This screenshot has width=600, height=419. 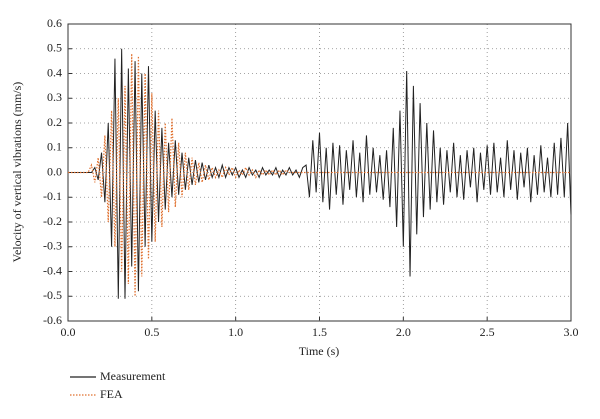 What do you see at coordinates (52, 221) in the screenshot?
I see `y-tick-label: -0.2` at bounding box center [52, 221].